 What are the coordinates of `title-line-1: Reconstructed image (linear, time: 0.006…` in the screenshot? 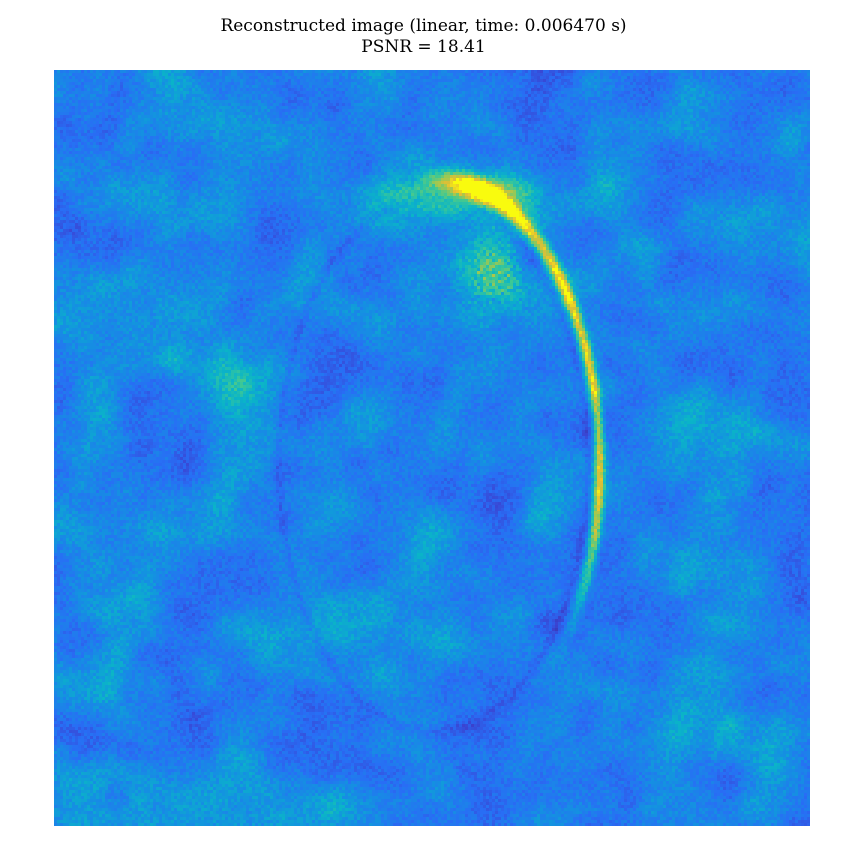 It's located at (423, 26).